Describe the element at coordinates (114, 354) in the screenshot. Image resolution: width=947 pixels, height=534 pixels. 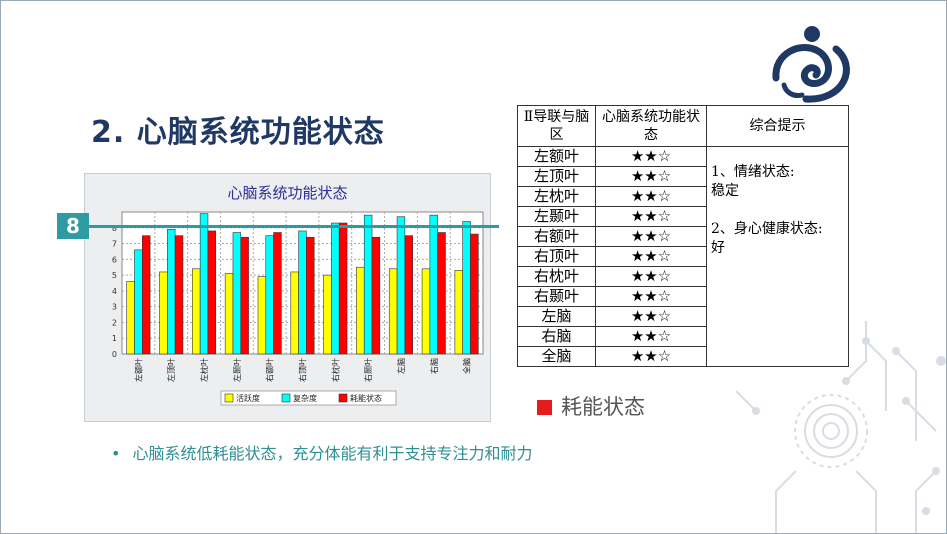
I see `y-tick-label: 0` at that location.